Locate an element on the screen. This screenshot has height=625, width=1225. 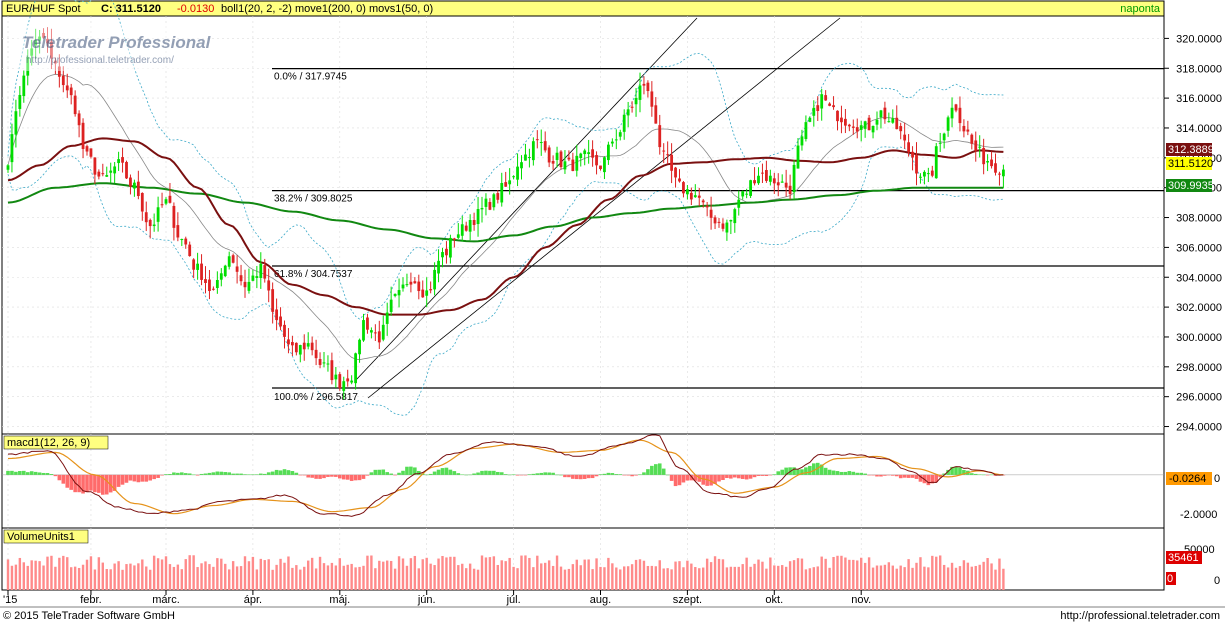
ma50-tag is located at coordinates (1189, 185).